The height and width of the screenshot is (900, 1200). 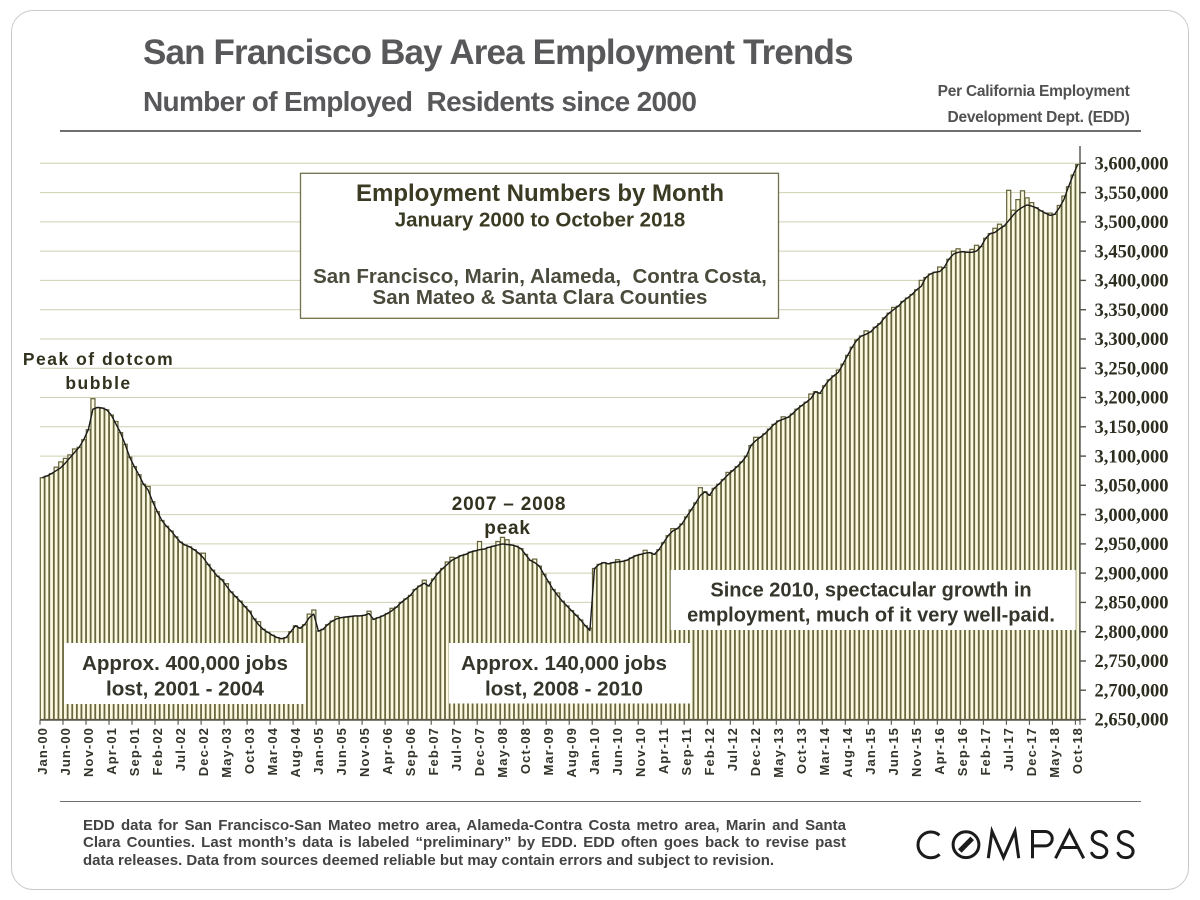 I want to click on svg-text: Sep-16, so click(x=962, y=751).